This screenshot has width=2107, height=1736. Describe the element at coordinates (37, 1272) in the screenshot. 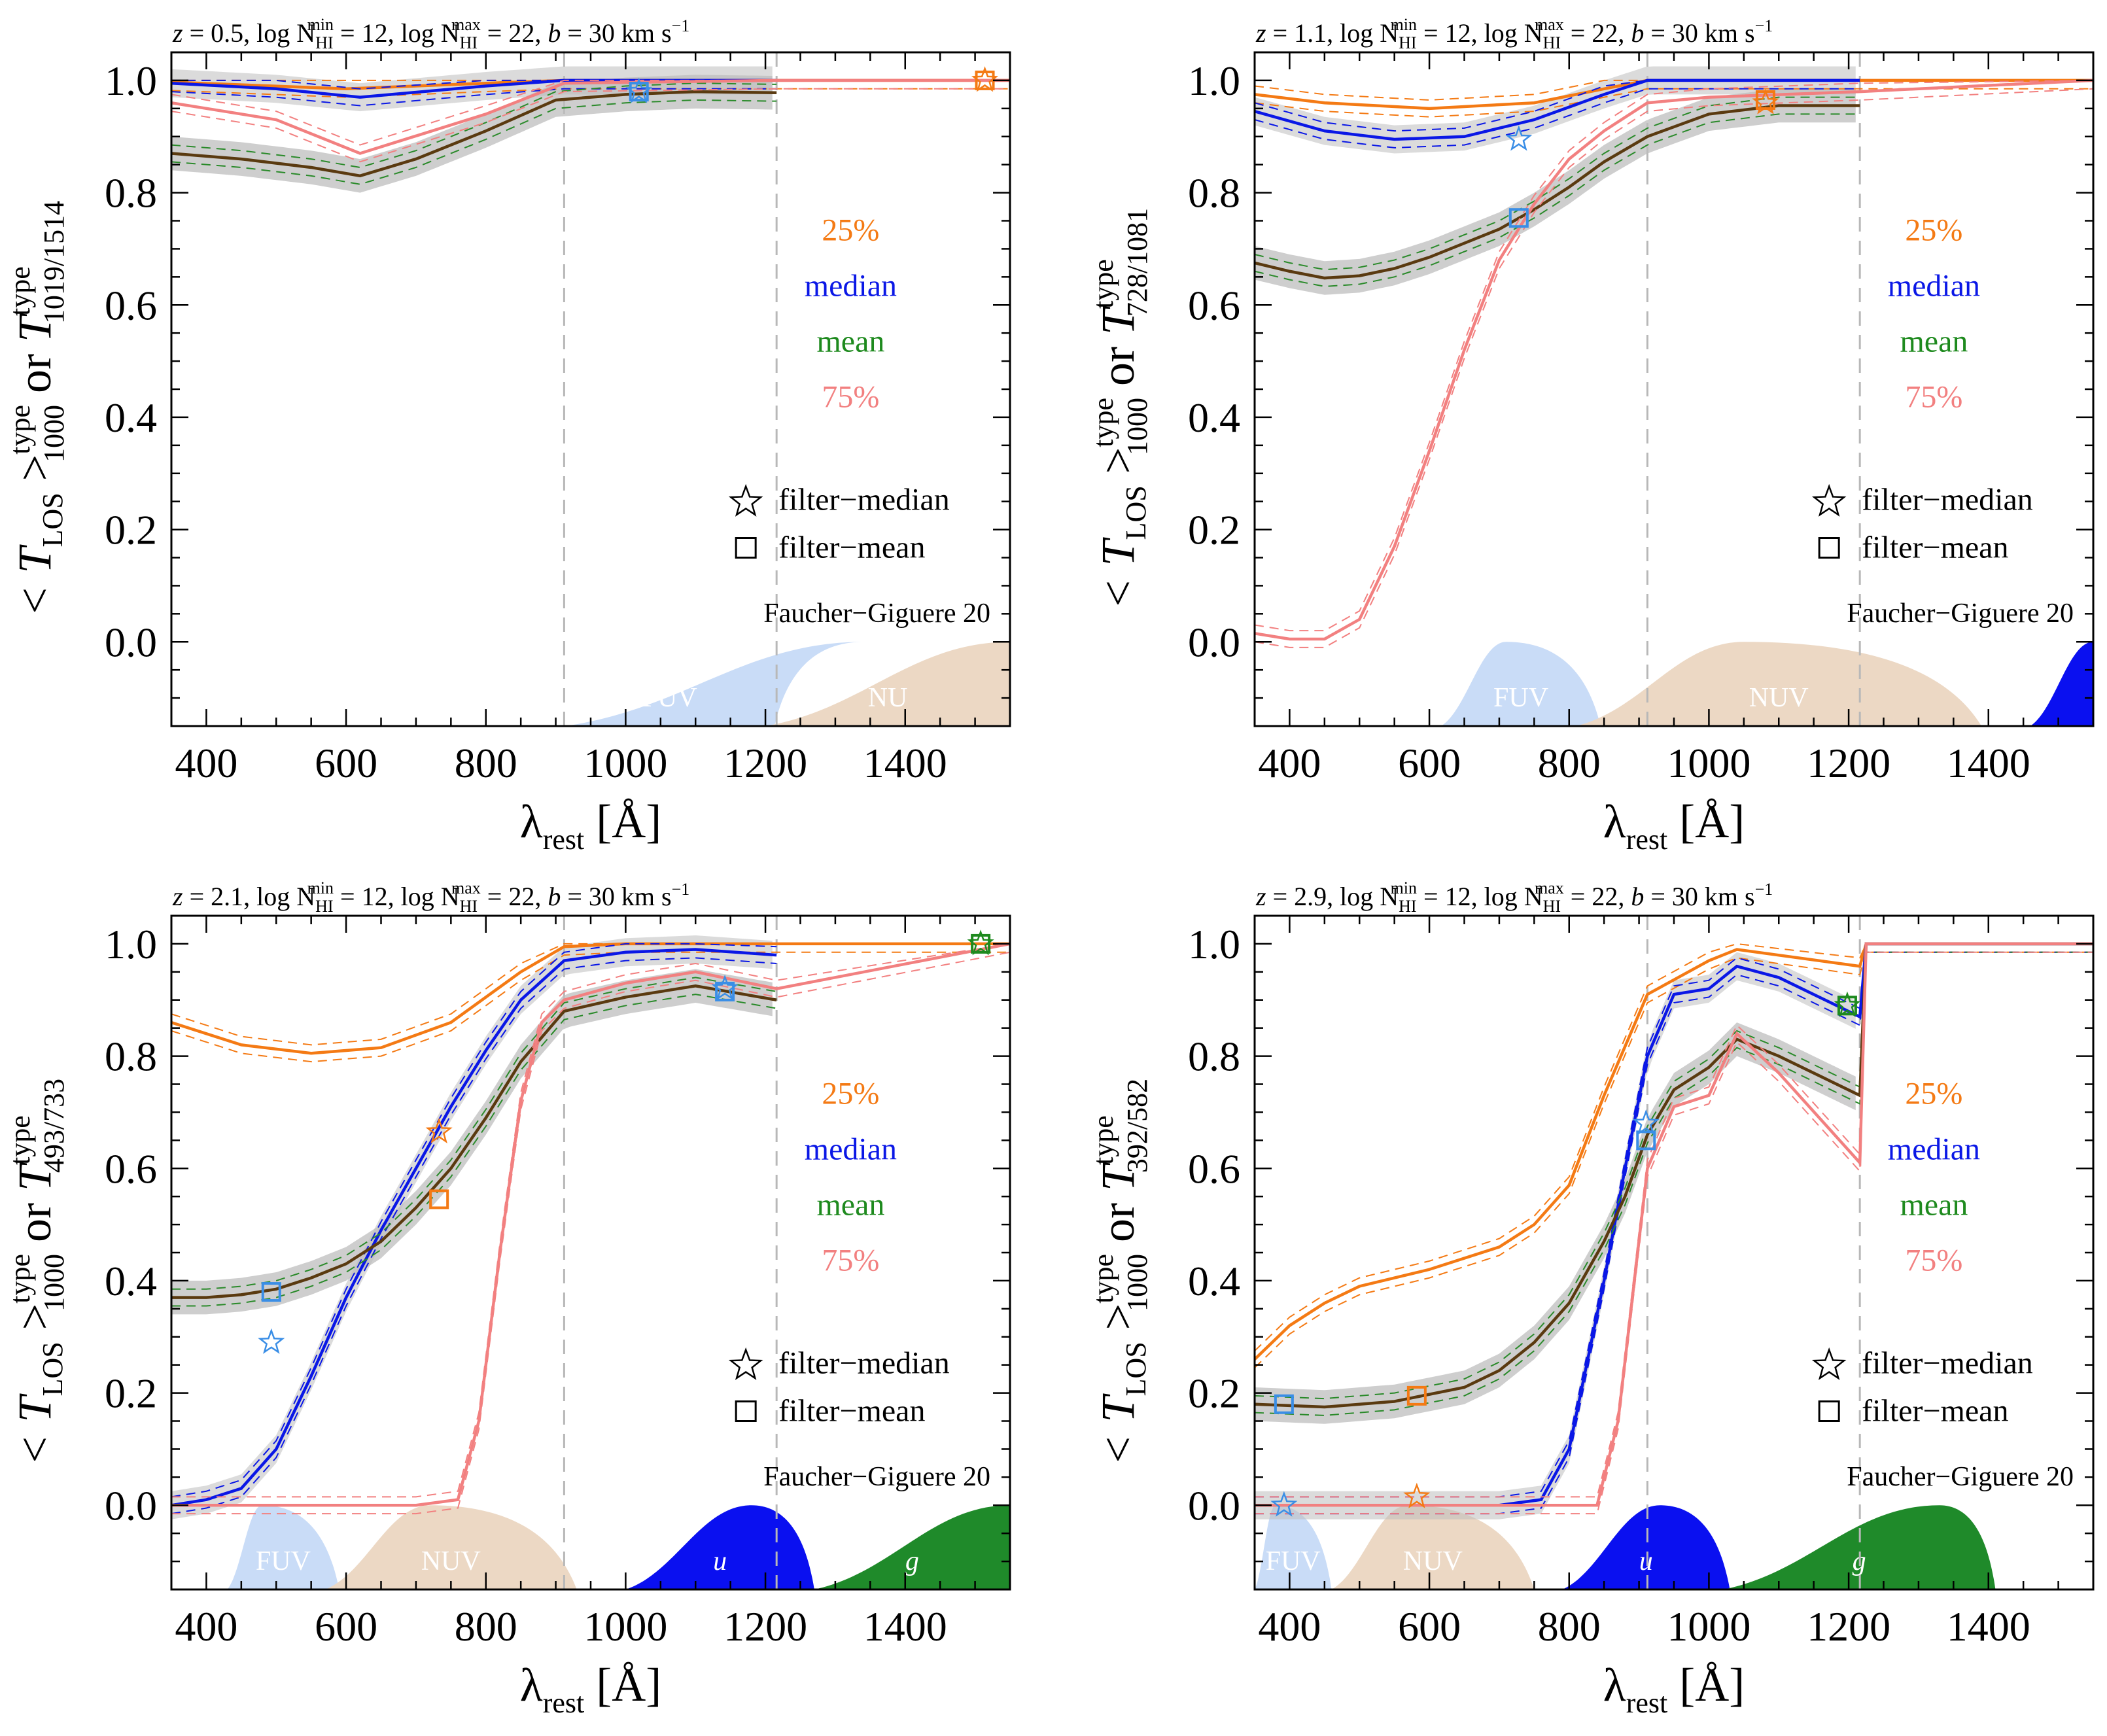

I see `y-axis-label: < TLOS >type1000 or Ttype493/733` at that location.